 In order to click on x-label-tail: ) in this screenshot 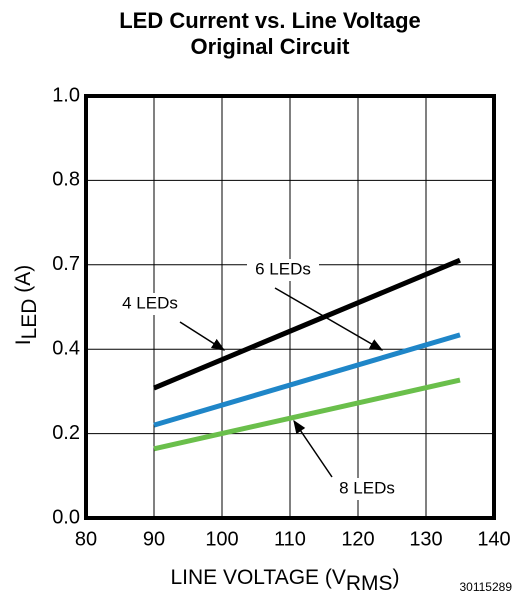, I will do `click(396, 577)`.